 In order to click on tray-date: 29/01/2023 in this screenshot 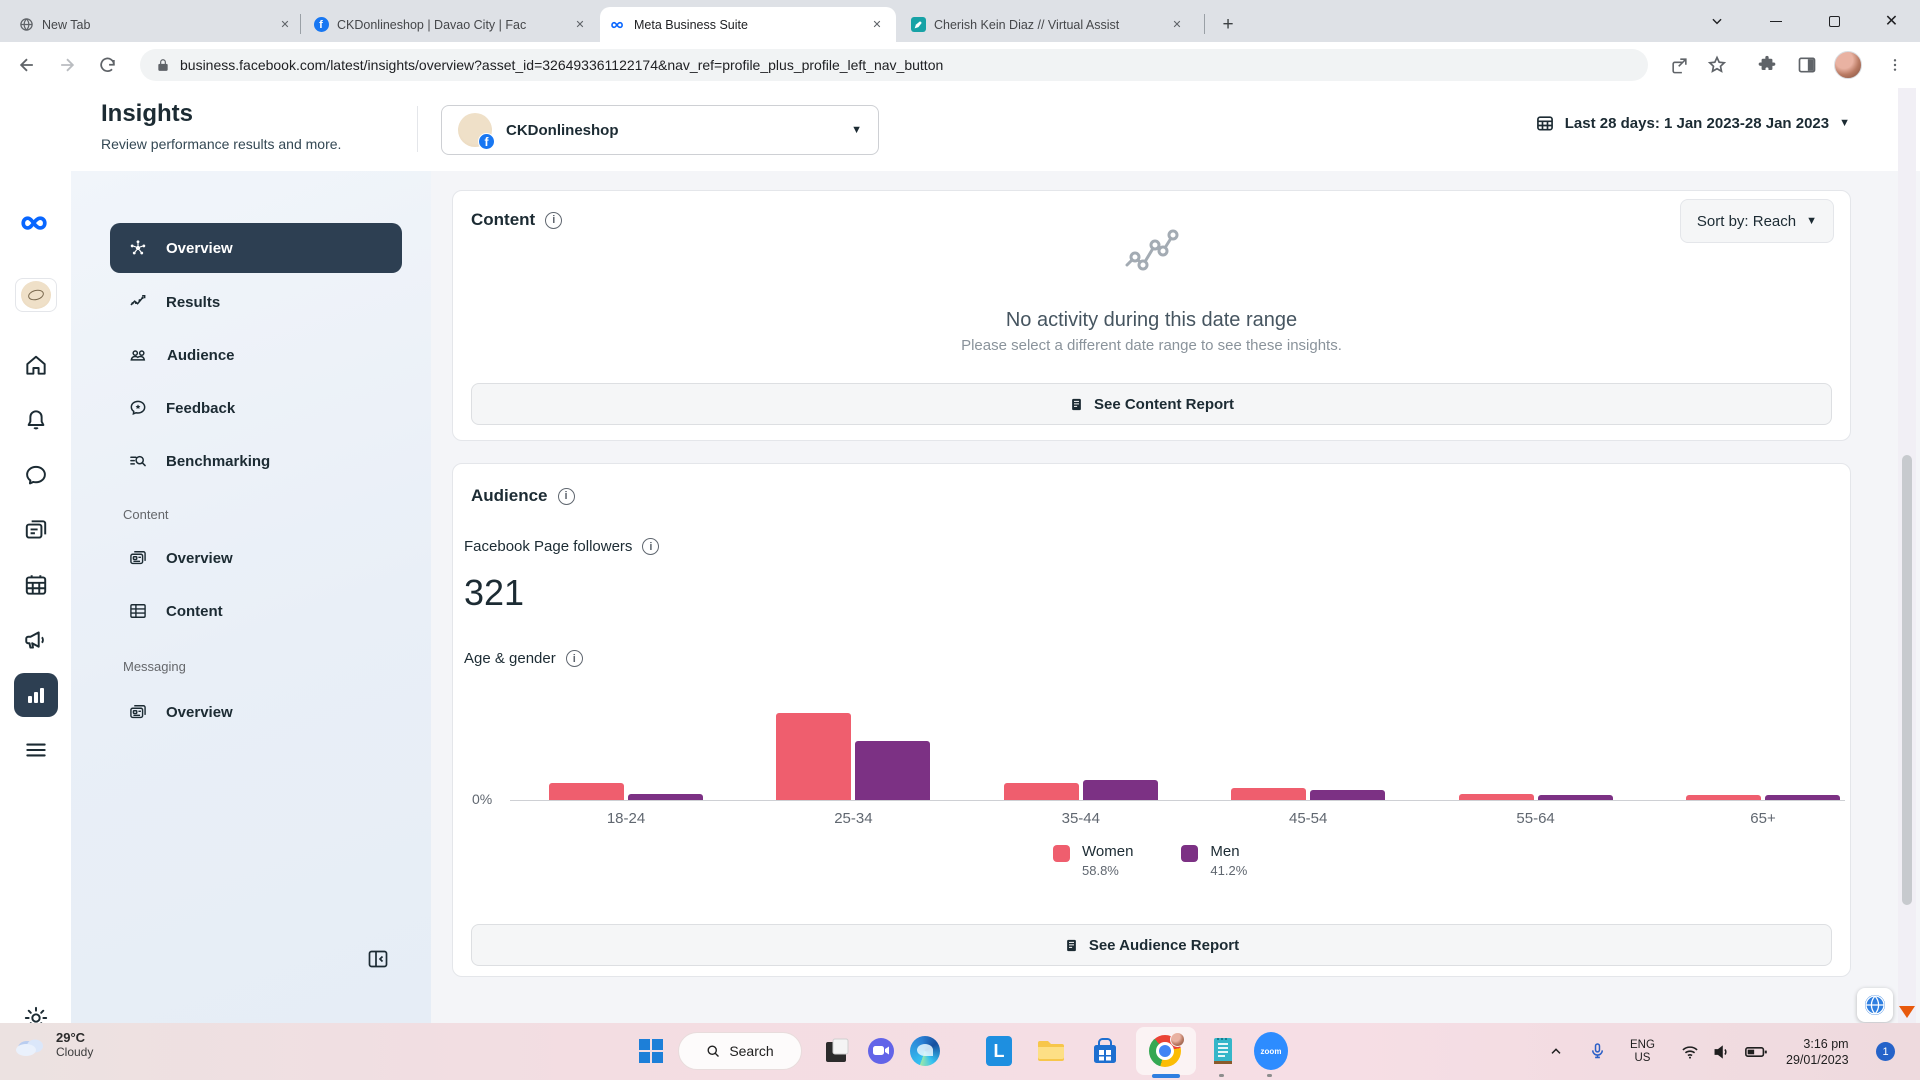, I will do `click(1817, 1059)`.